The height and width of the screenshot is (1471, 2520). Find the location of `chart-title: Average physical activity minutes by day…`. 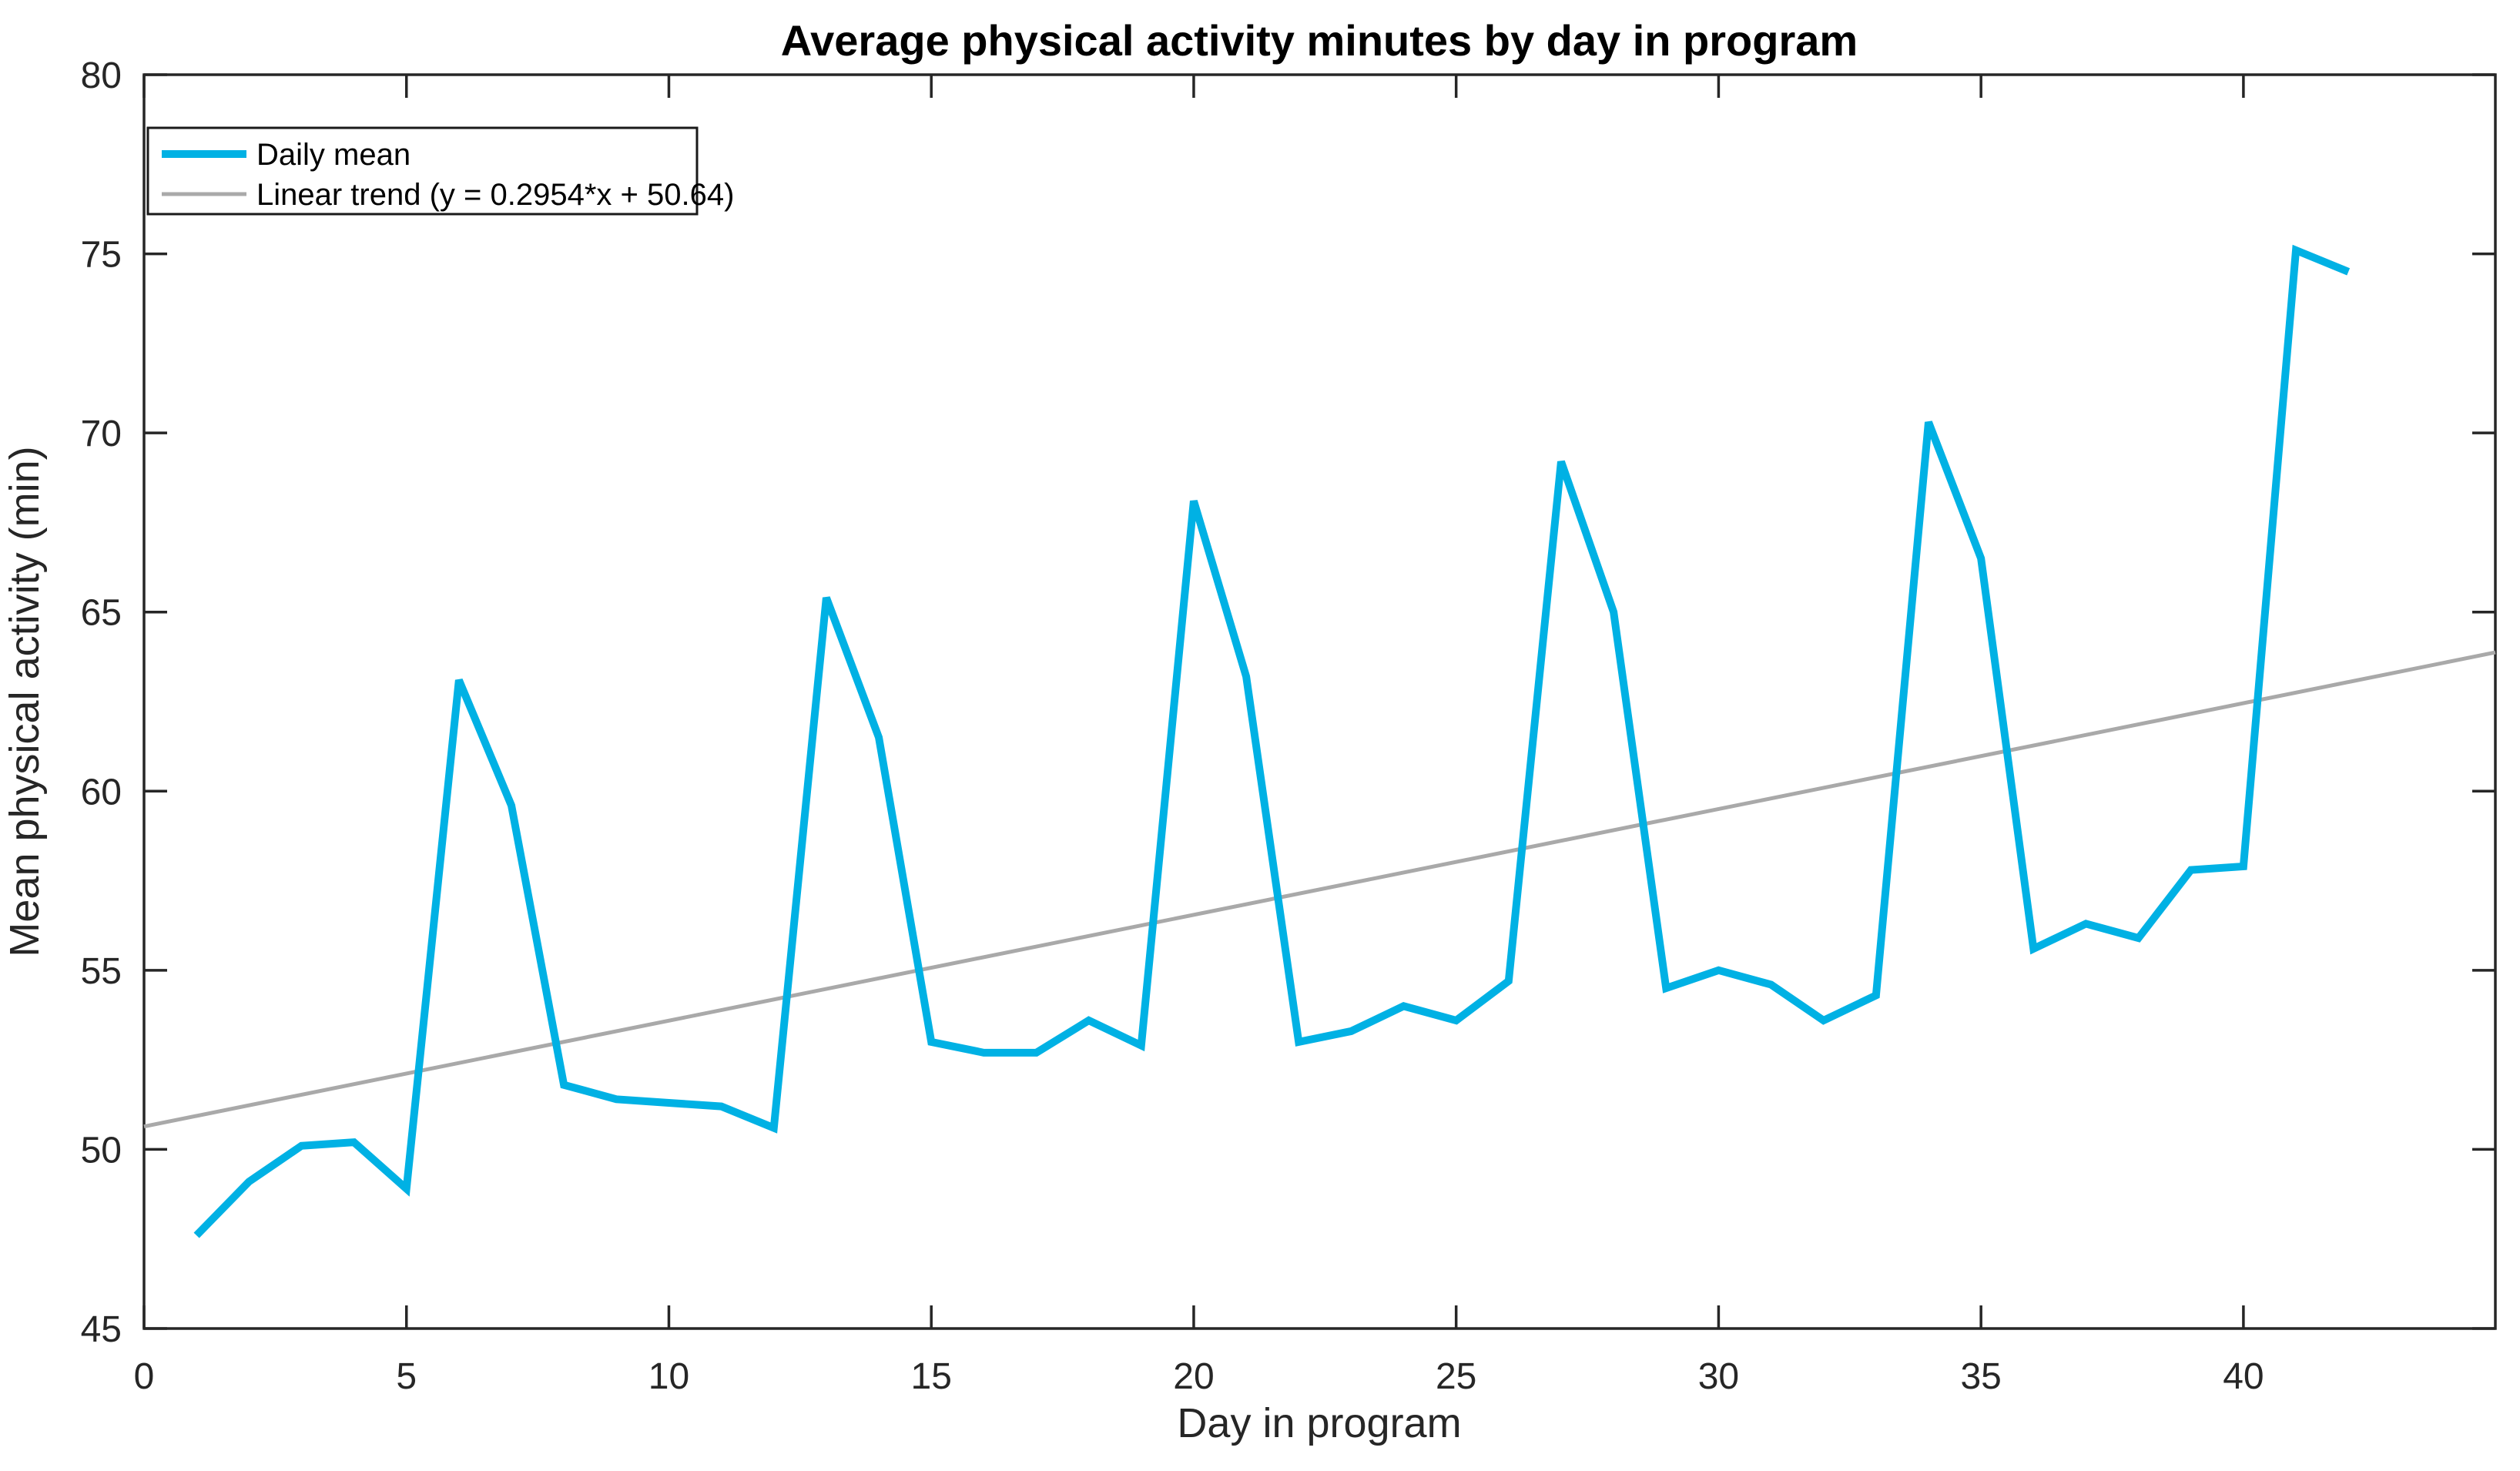

chart-title: Average physical activity minutes by day… is located at coordinates (1320, 40).